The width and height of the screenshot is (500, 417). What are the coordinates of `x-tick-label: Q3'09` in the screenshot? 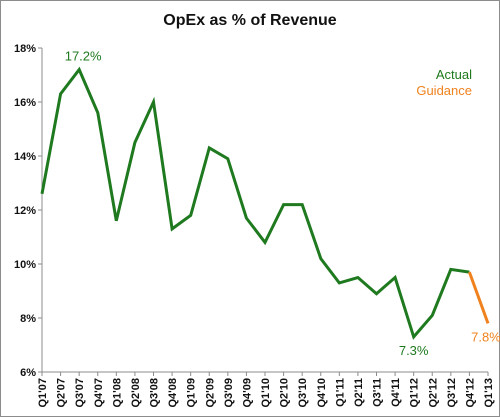 It's located at (229, 393).